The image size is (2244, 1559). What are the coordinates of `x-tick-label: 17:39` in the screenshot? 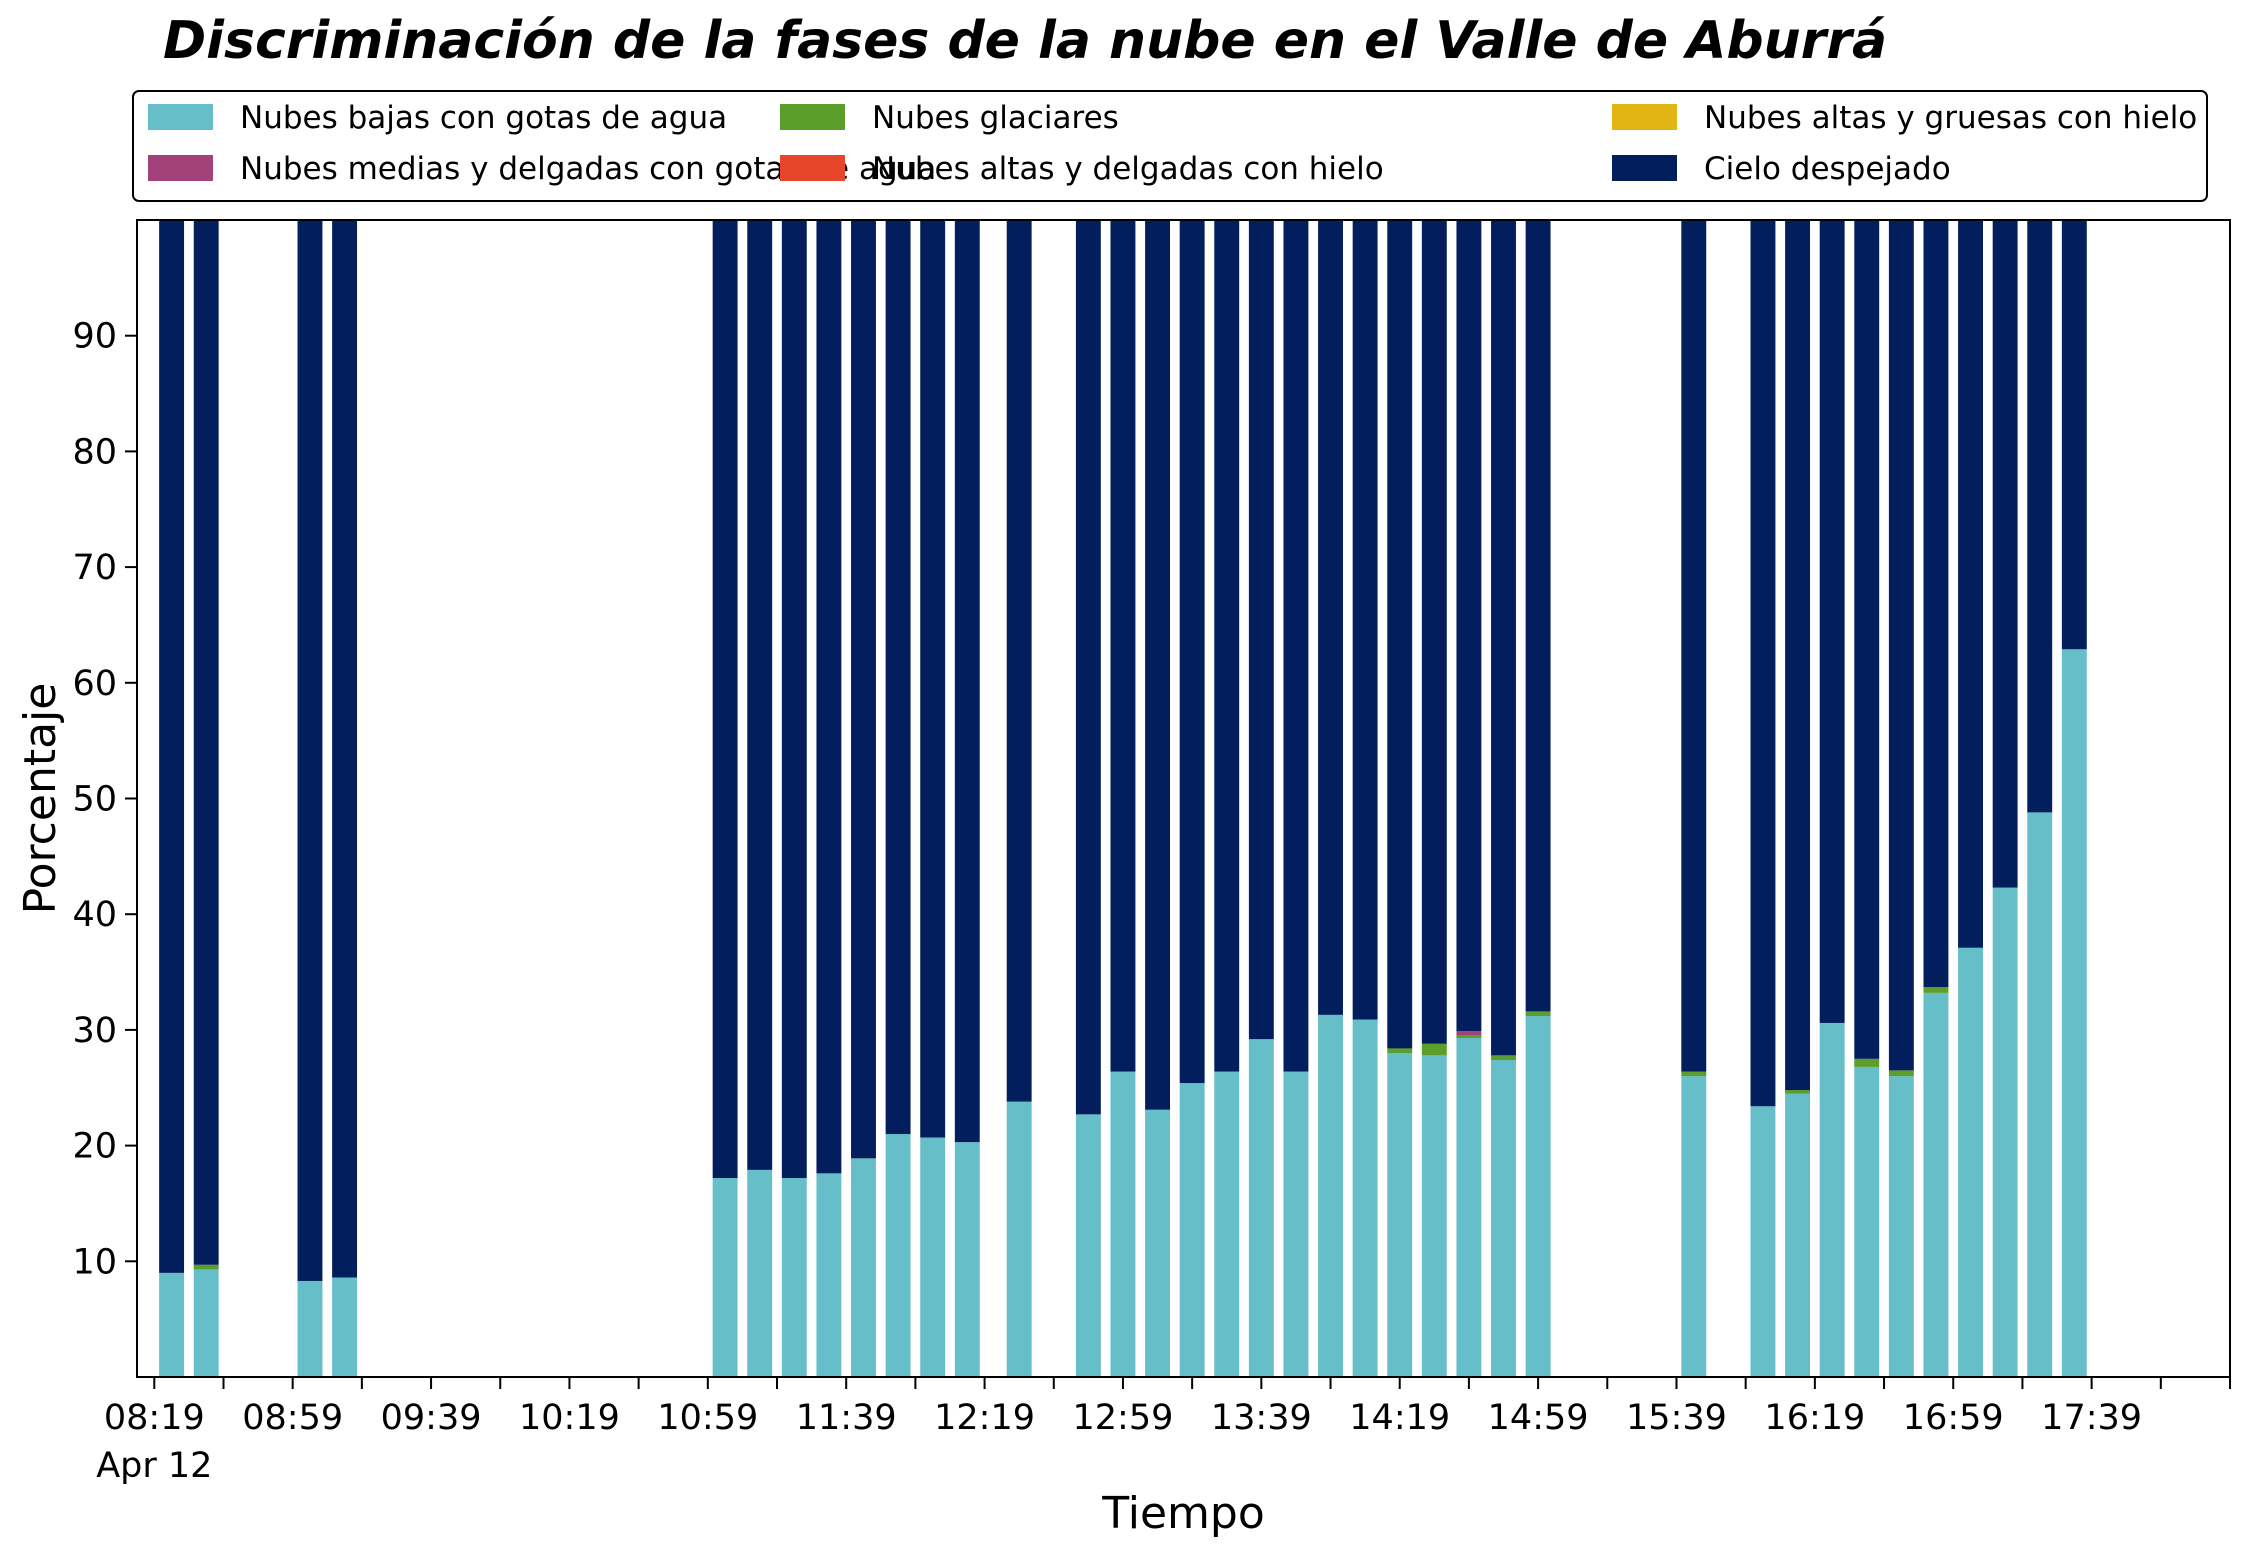 It's located at (2091, 1418).